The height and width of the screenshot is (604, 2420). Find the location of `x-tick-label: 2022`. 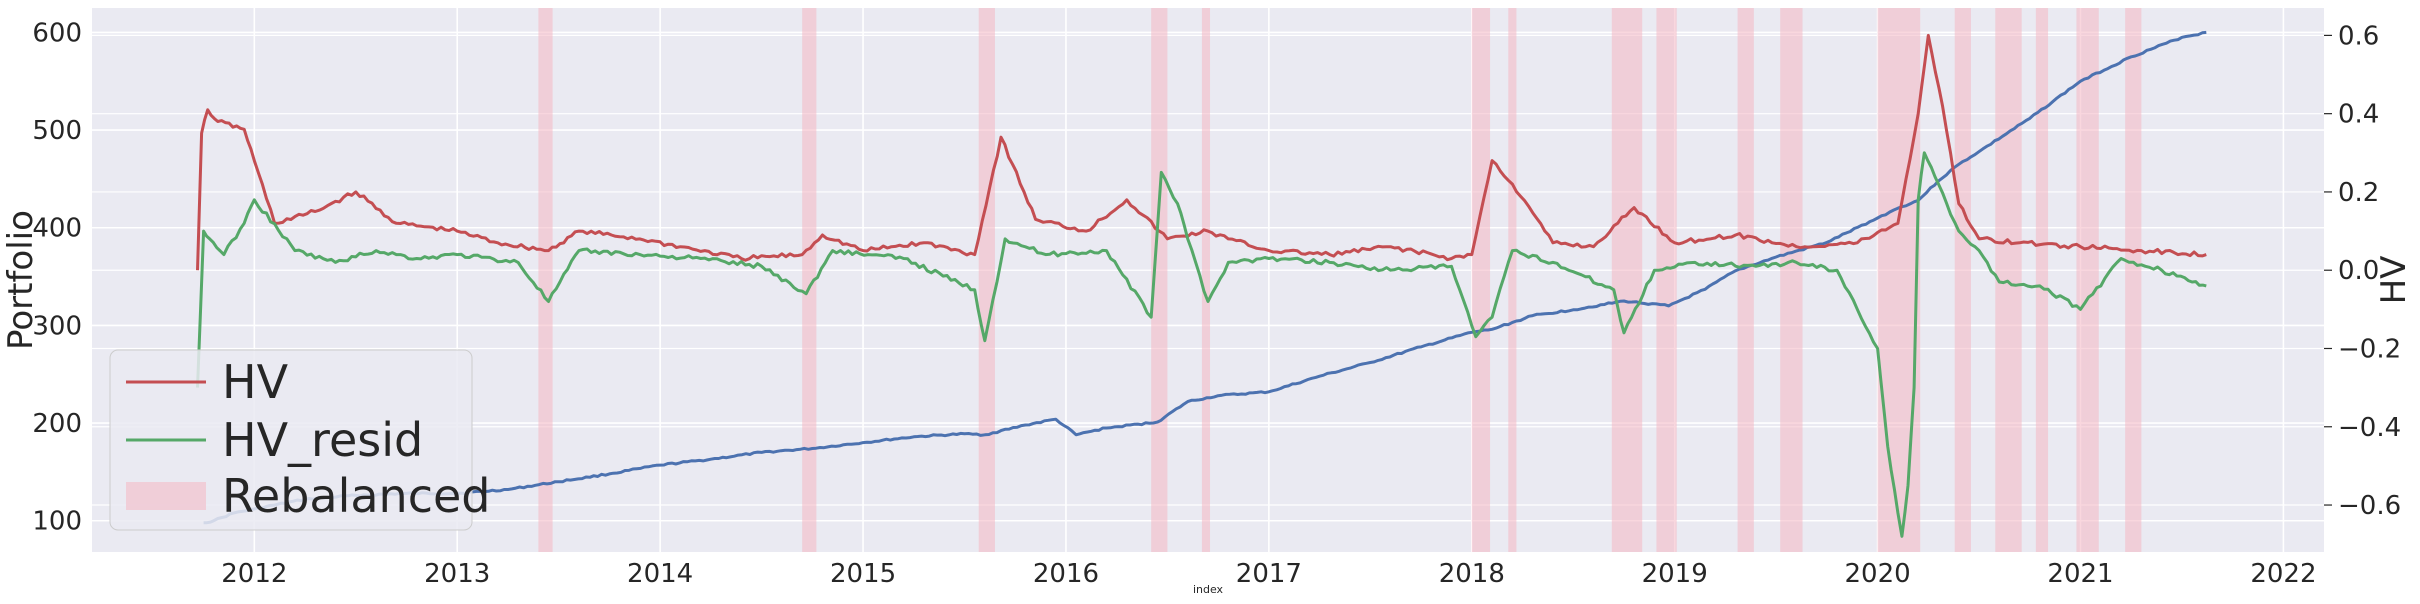

x-tick-label: 2022 is located at coordinates (2283, 574).